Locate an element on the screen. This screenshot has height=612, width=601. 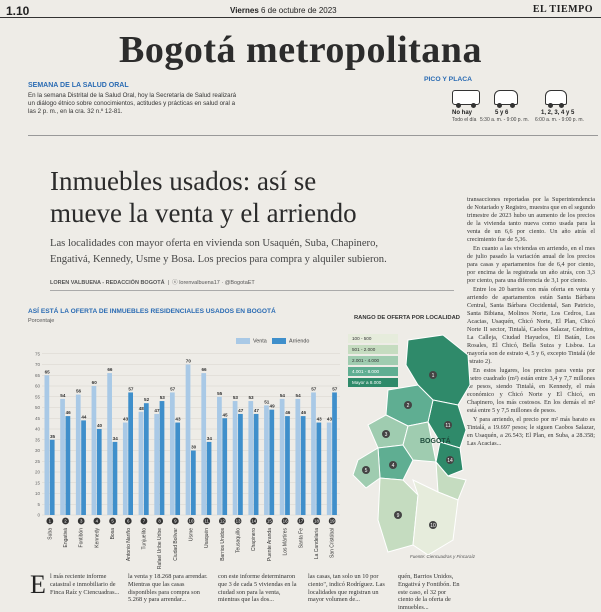
byline-rule is located at coordinates (252, 290).